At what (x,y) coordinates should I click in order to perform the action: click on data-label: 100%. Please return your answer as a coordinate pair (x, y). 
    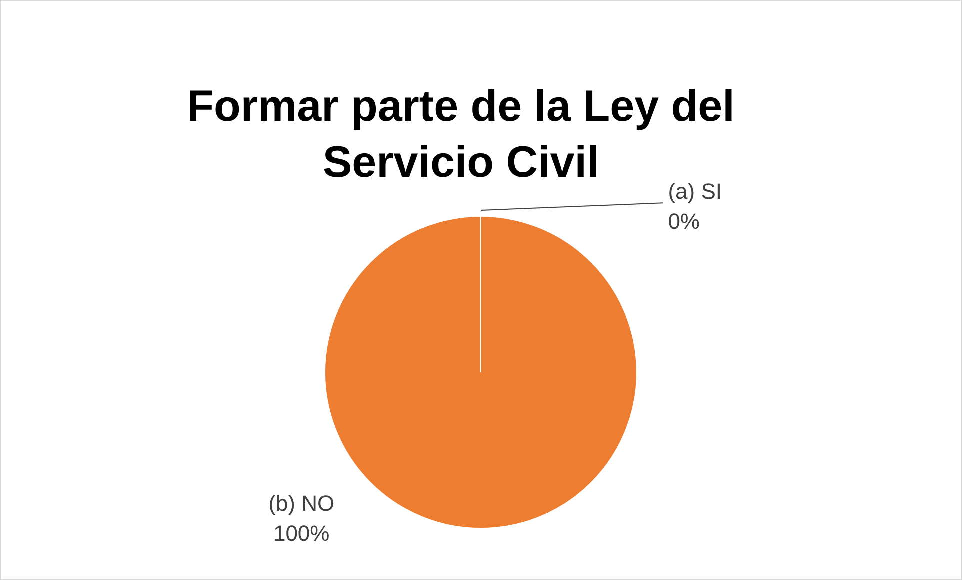
    Looking at the image, I should click on (301, 533).